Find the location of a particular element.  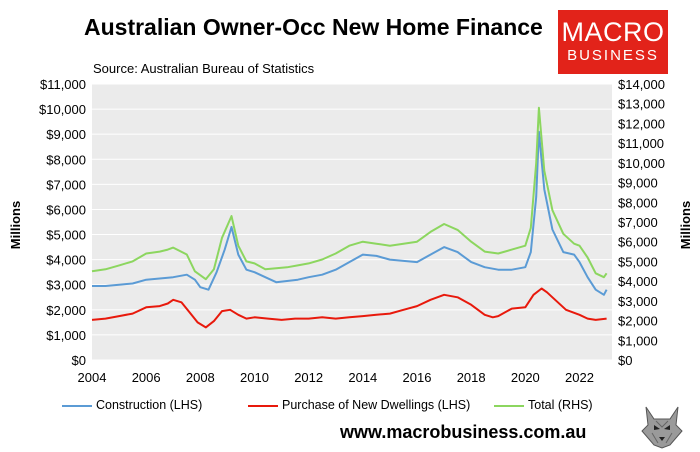

x-tick-label: 2014 is located at coordinates (362, 377).